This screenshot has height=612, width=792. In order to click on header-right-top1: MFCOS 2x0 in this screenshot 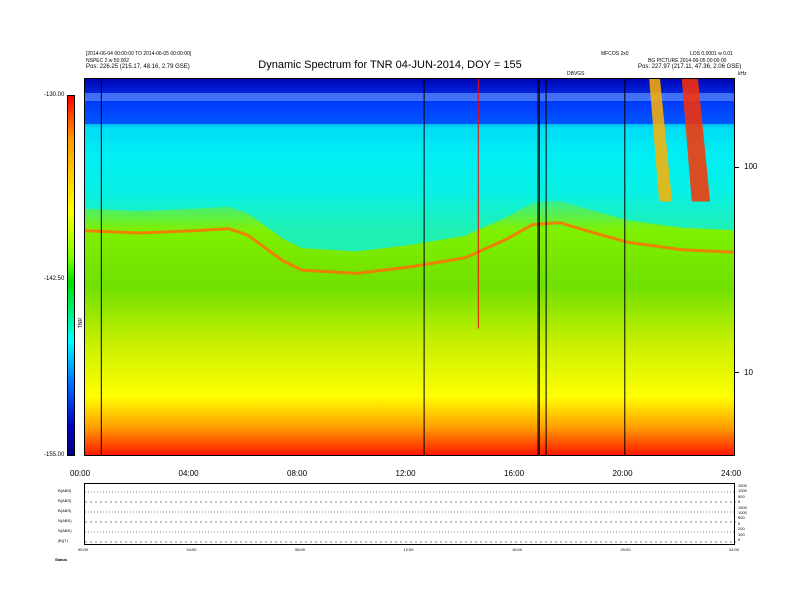, I will do `click(615, 54)`.